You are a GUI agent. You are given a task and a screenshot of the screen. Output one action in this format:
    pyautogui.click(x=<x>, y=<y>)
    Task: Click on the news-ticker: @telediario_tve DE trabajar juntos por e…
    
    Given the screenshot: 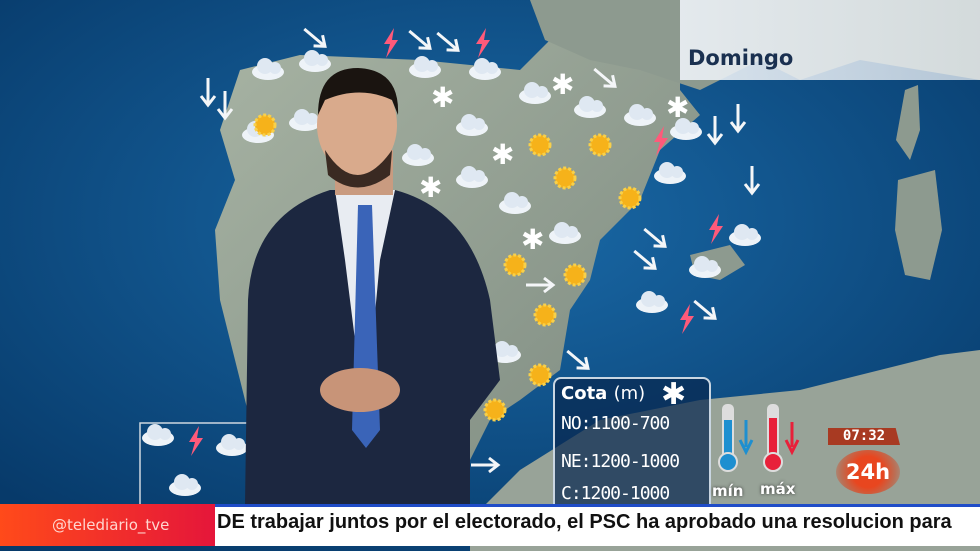 What is the action you would take?
    pyautogui.click(x=490, y=525)
    